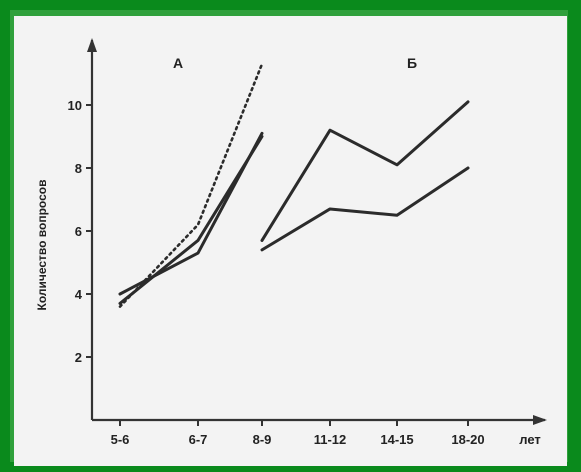  What do you see at coordinates (78, 231) in the screenshot?
I see `y-tick-label: 6` at bounding box center [78, 231].